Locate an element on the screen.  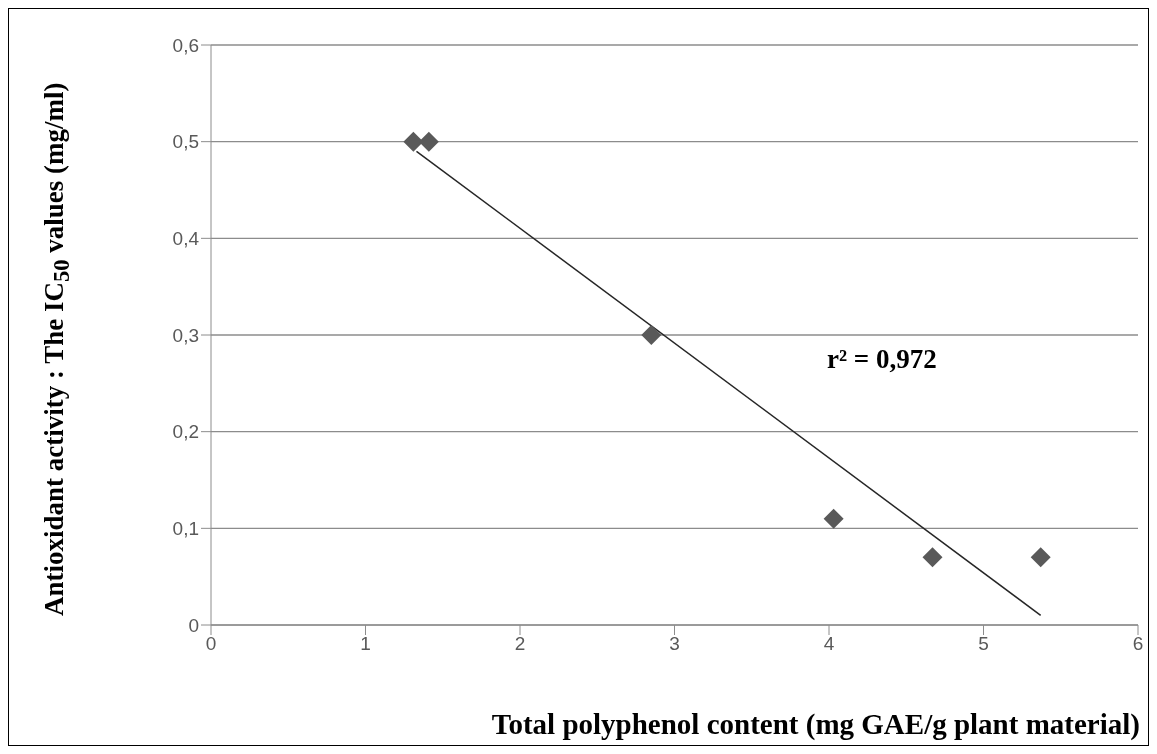
y-tick-label: 0,6 is located at coordinates (185, 45).